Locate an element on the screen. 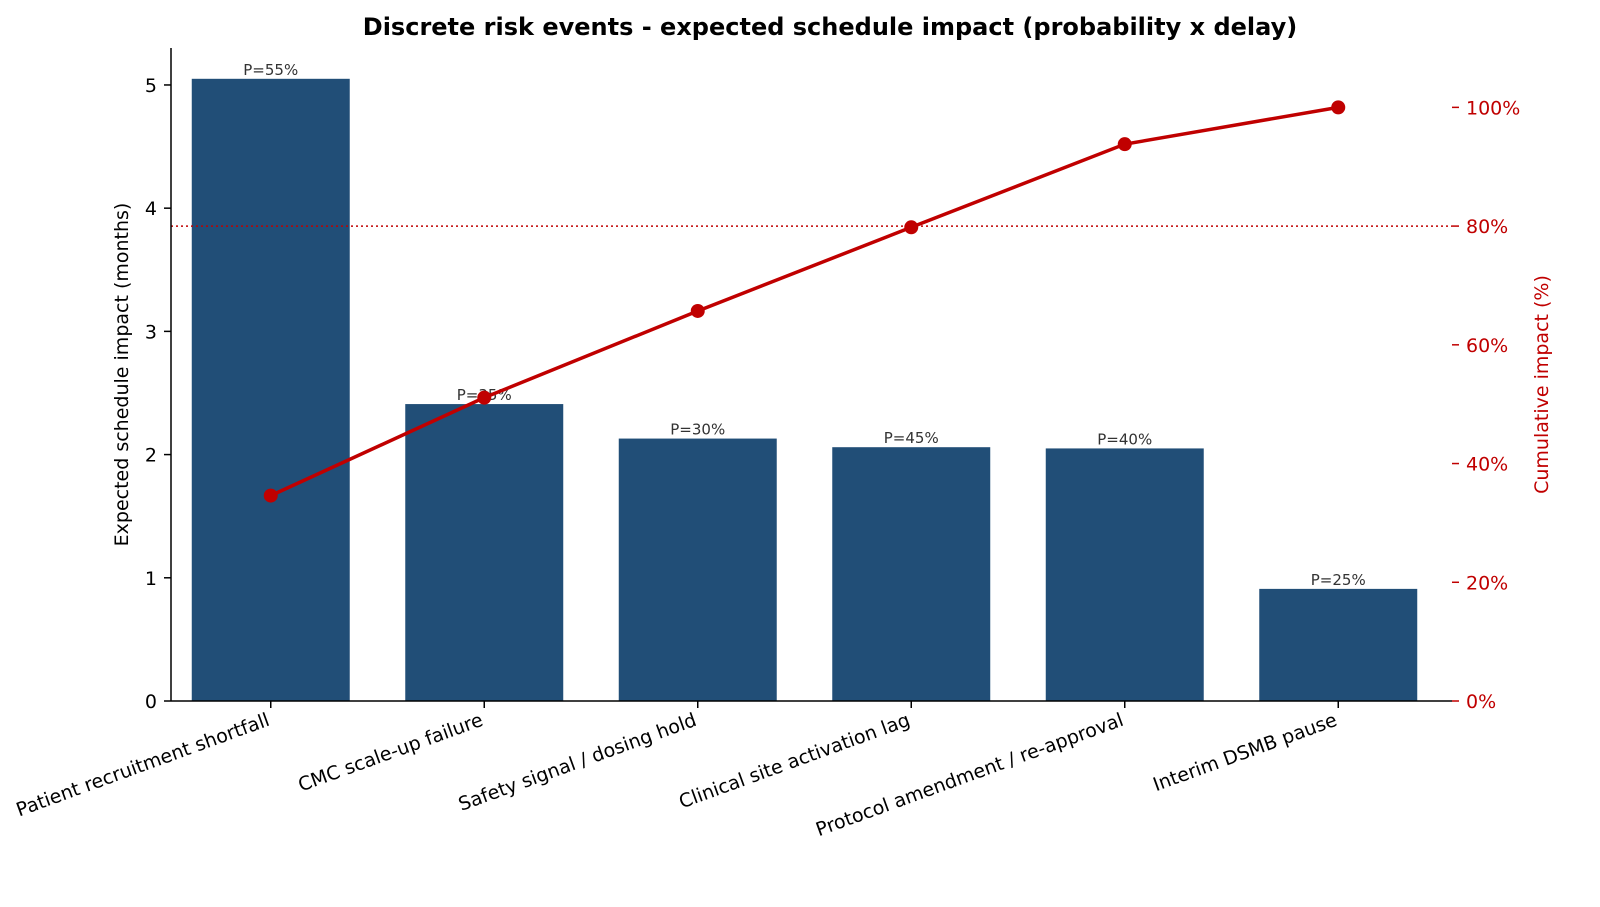  y-tick-label-0: 0 is located at coordinates (151, 702).